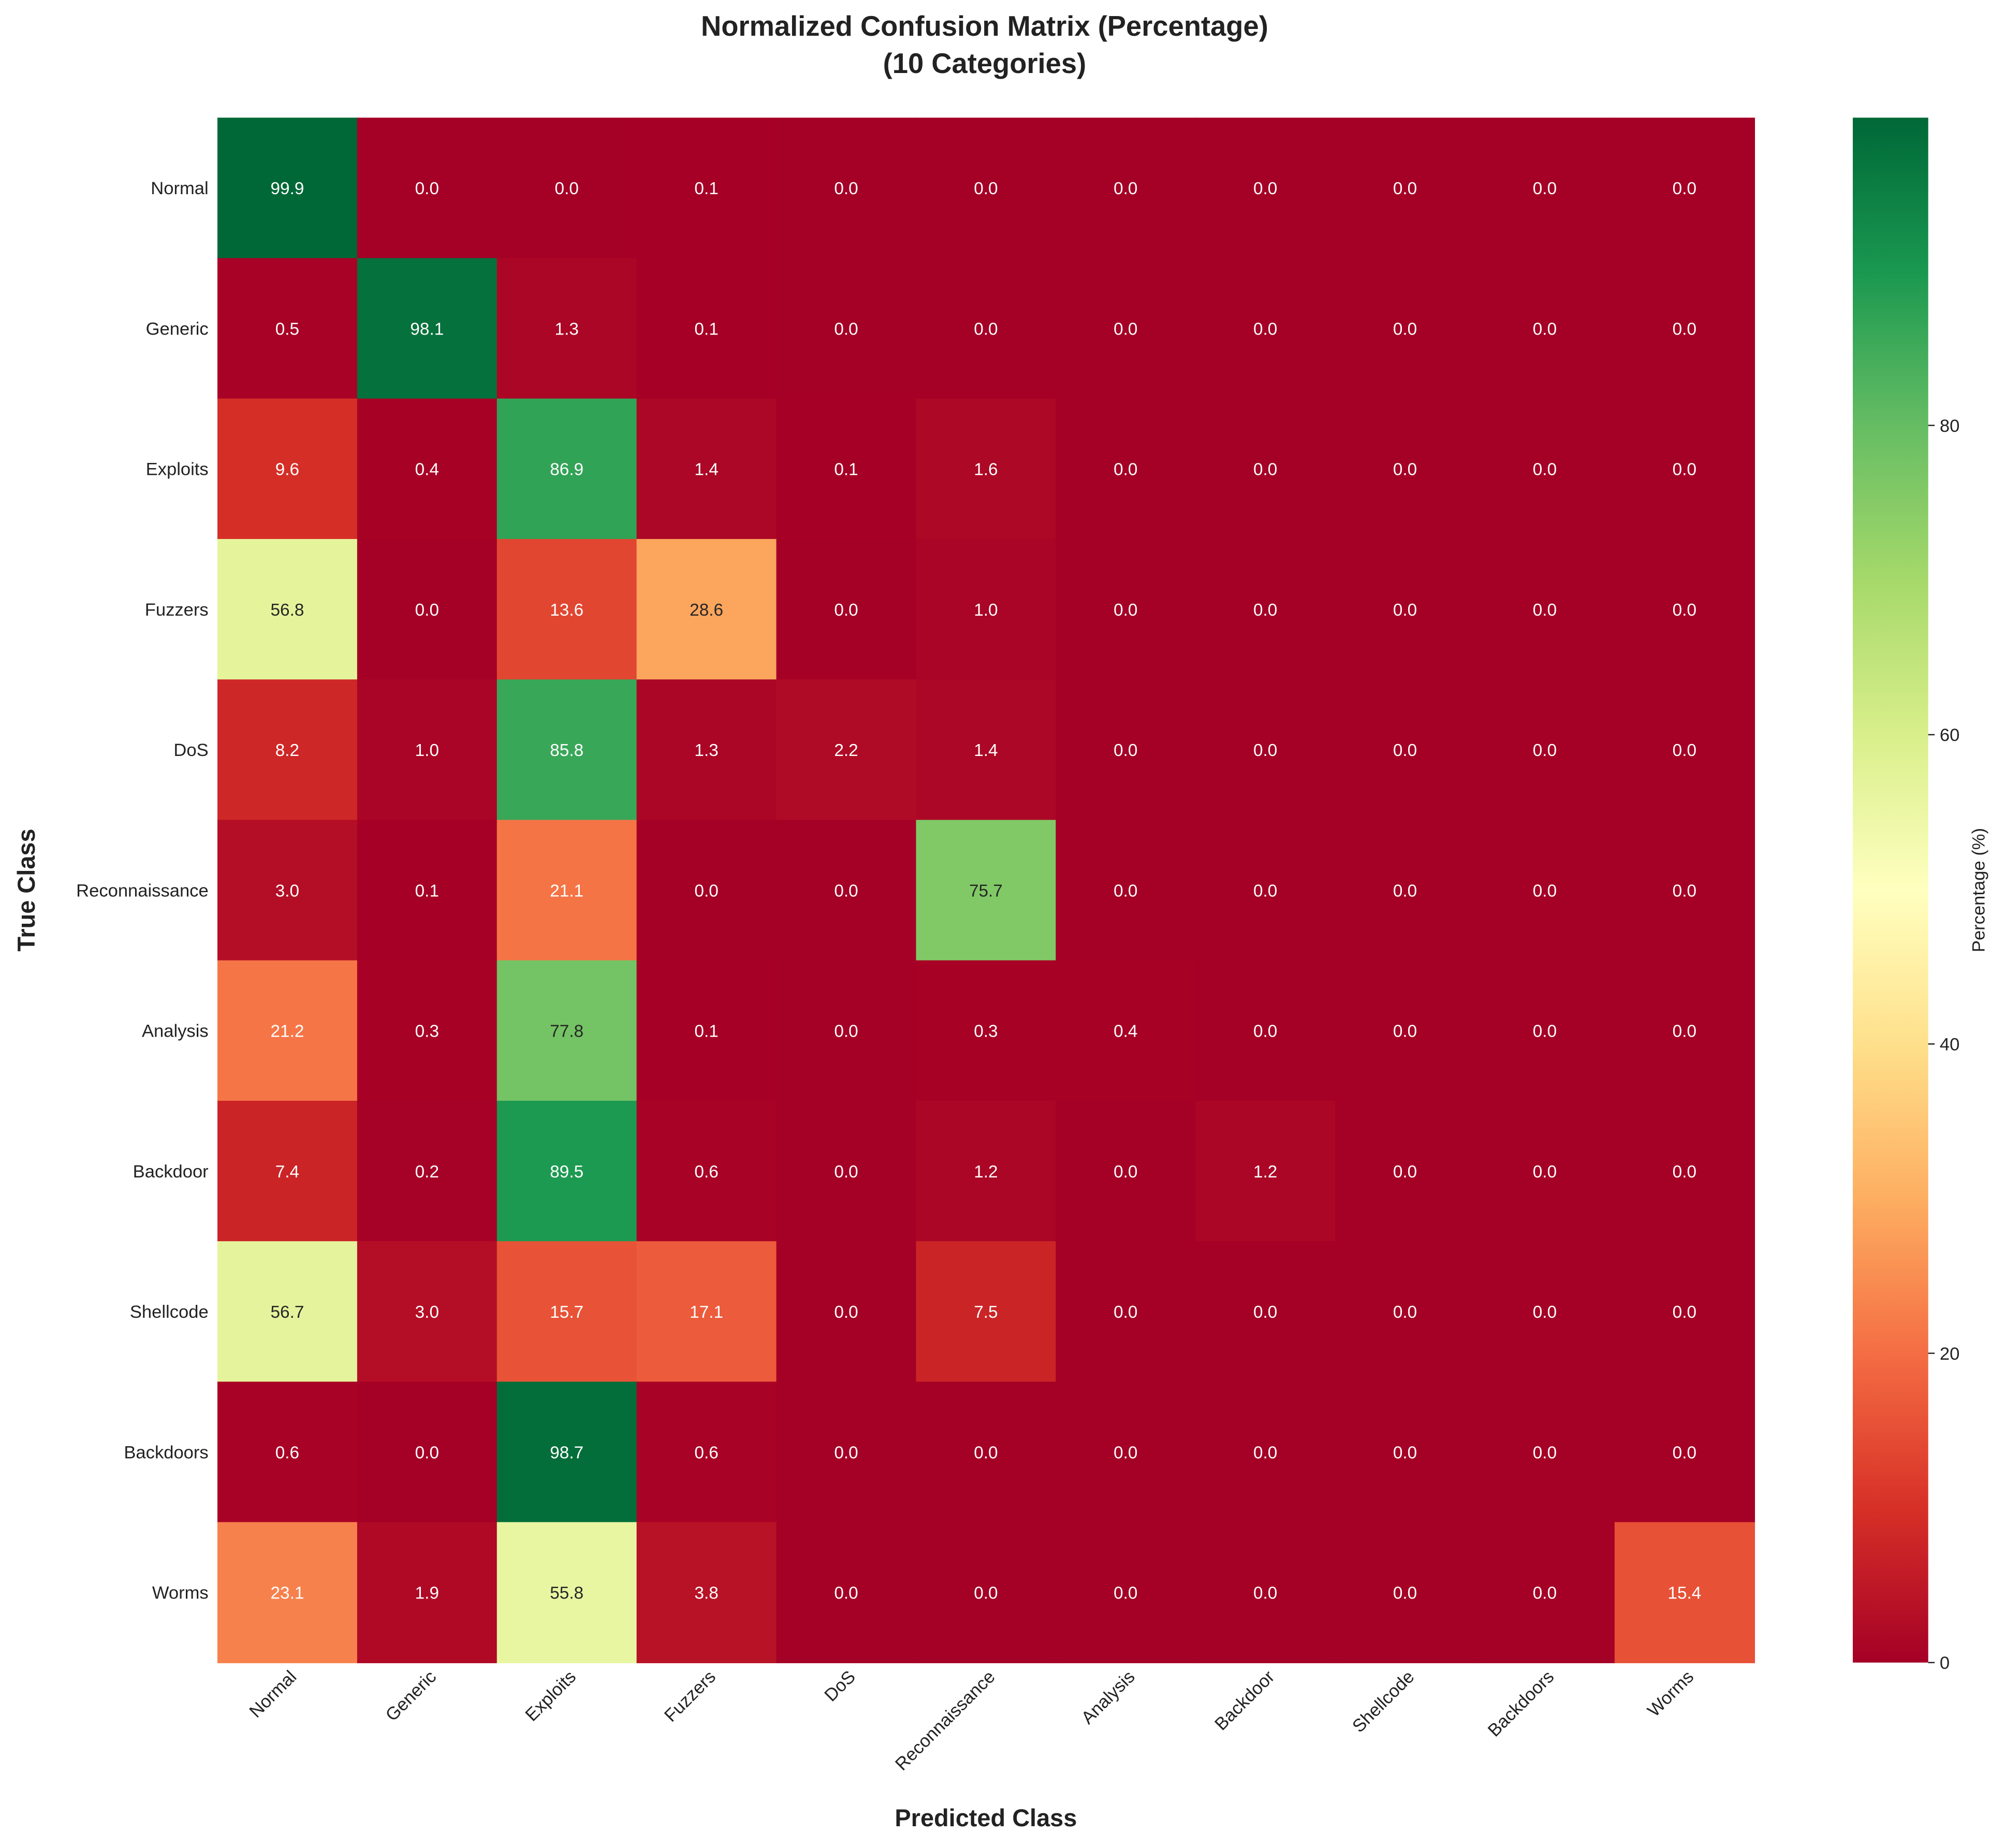 This screenshot has width=2005, height=1848. I want to click on cell-value-label: 0.1, so click(706, 329).